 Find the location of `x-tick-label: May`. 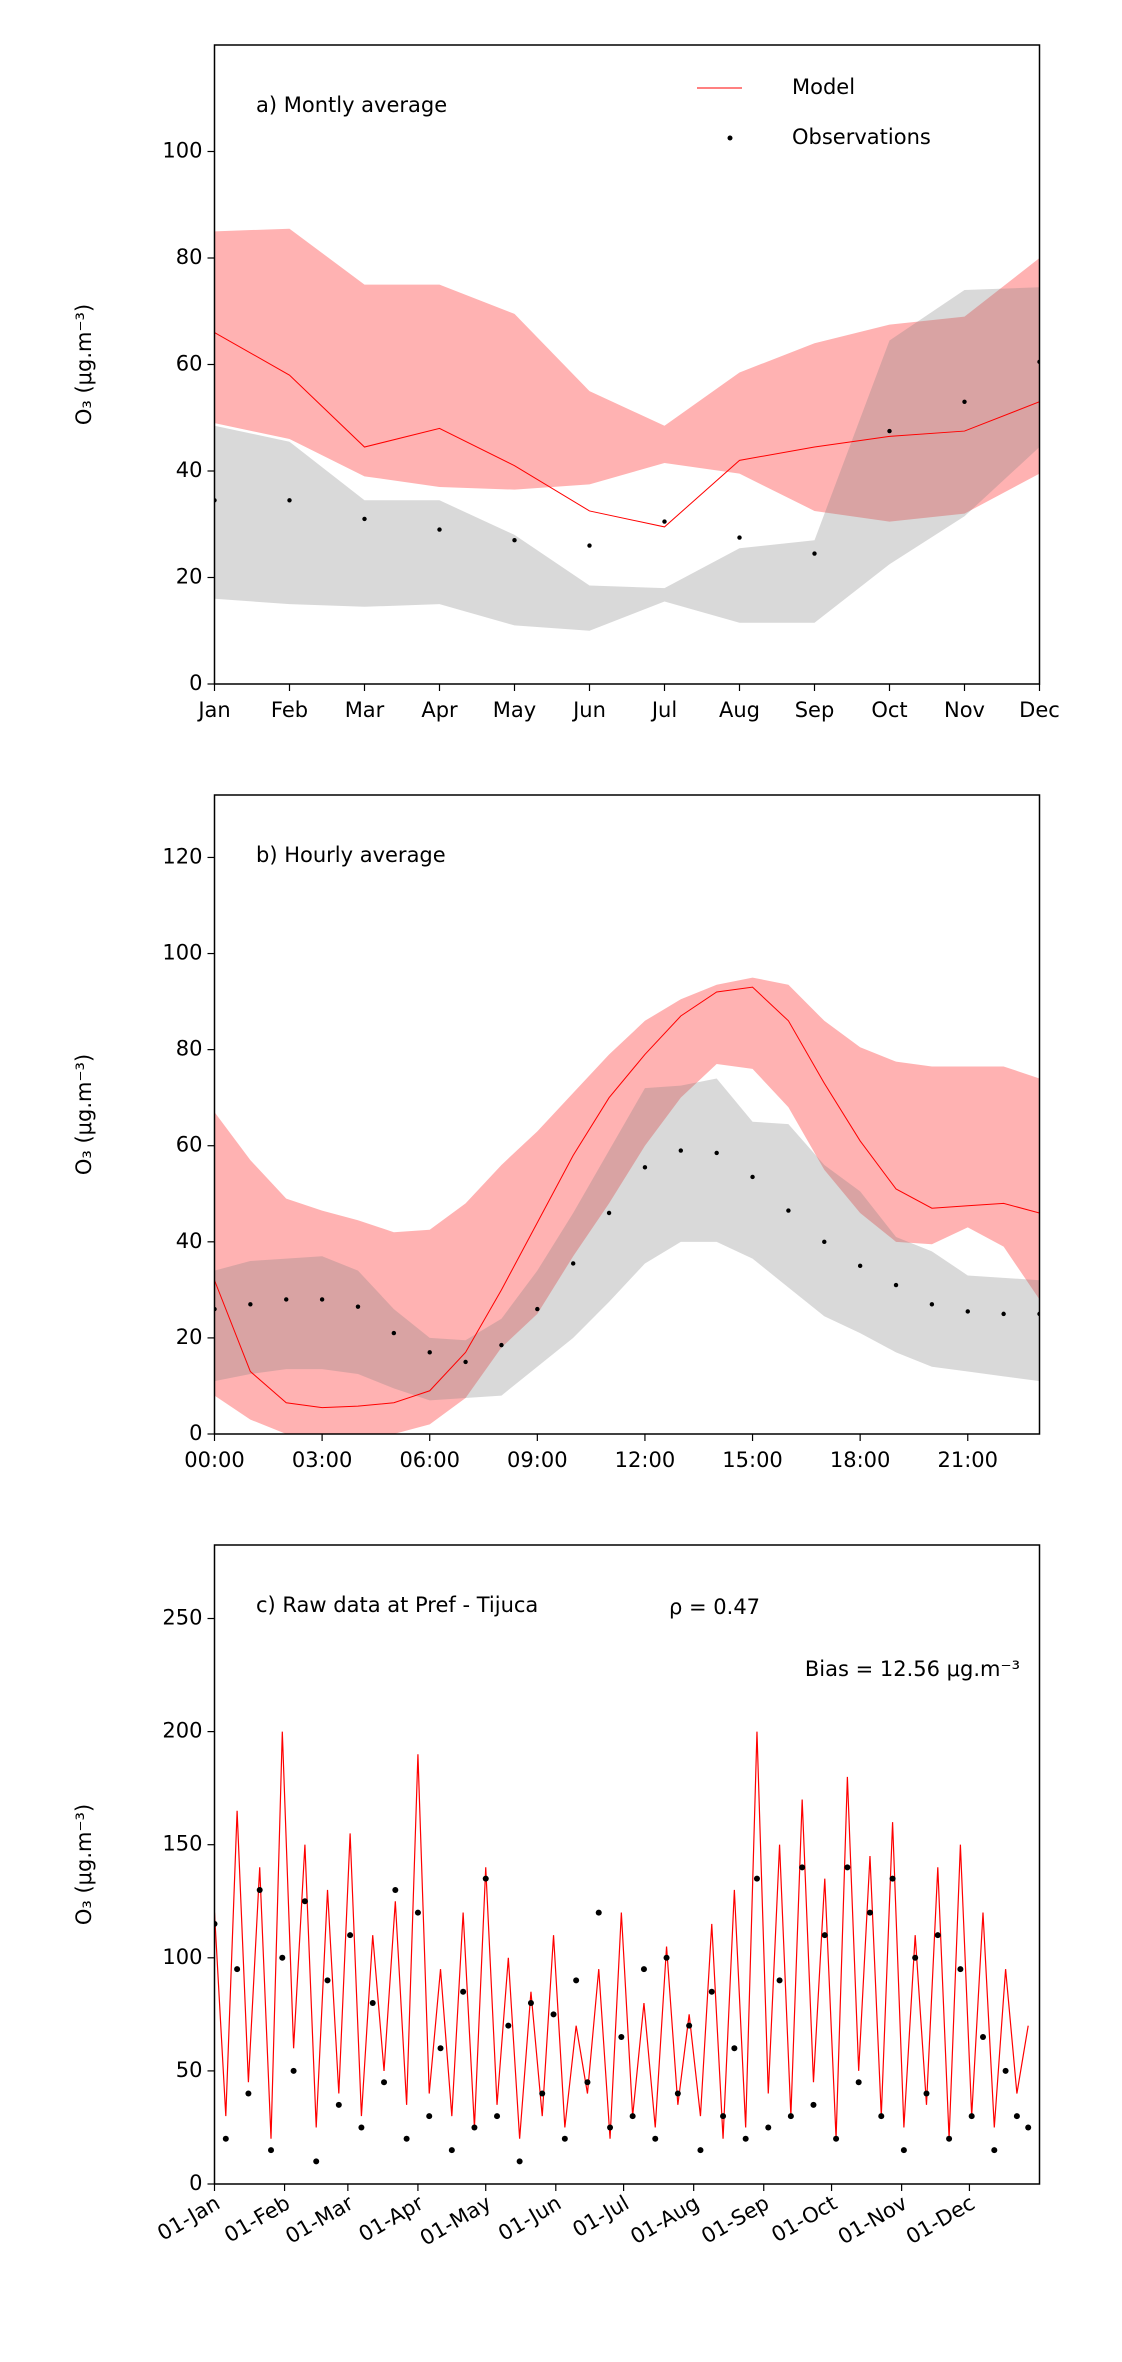

x-tick-label: May is located at coordinates (514, 710).